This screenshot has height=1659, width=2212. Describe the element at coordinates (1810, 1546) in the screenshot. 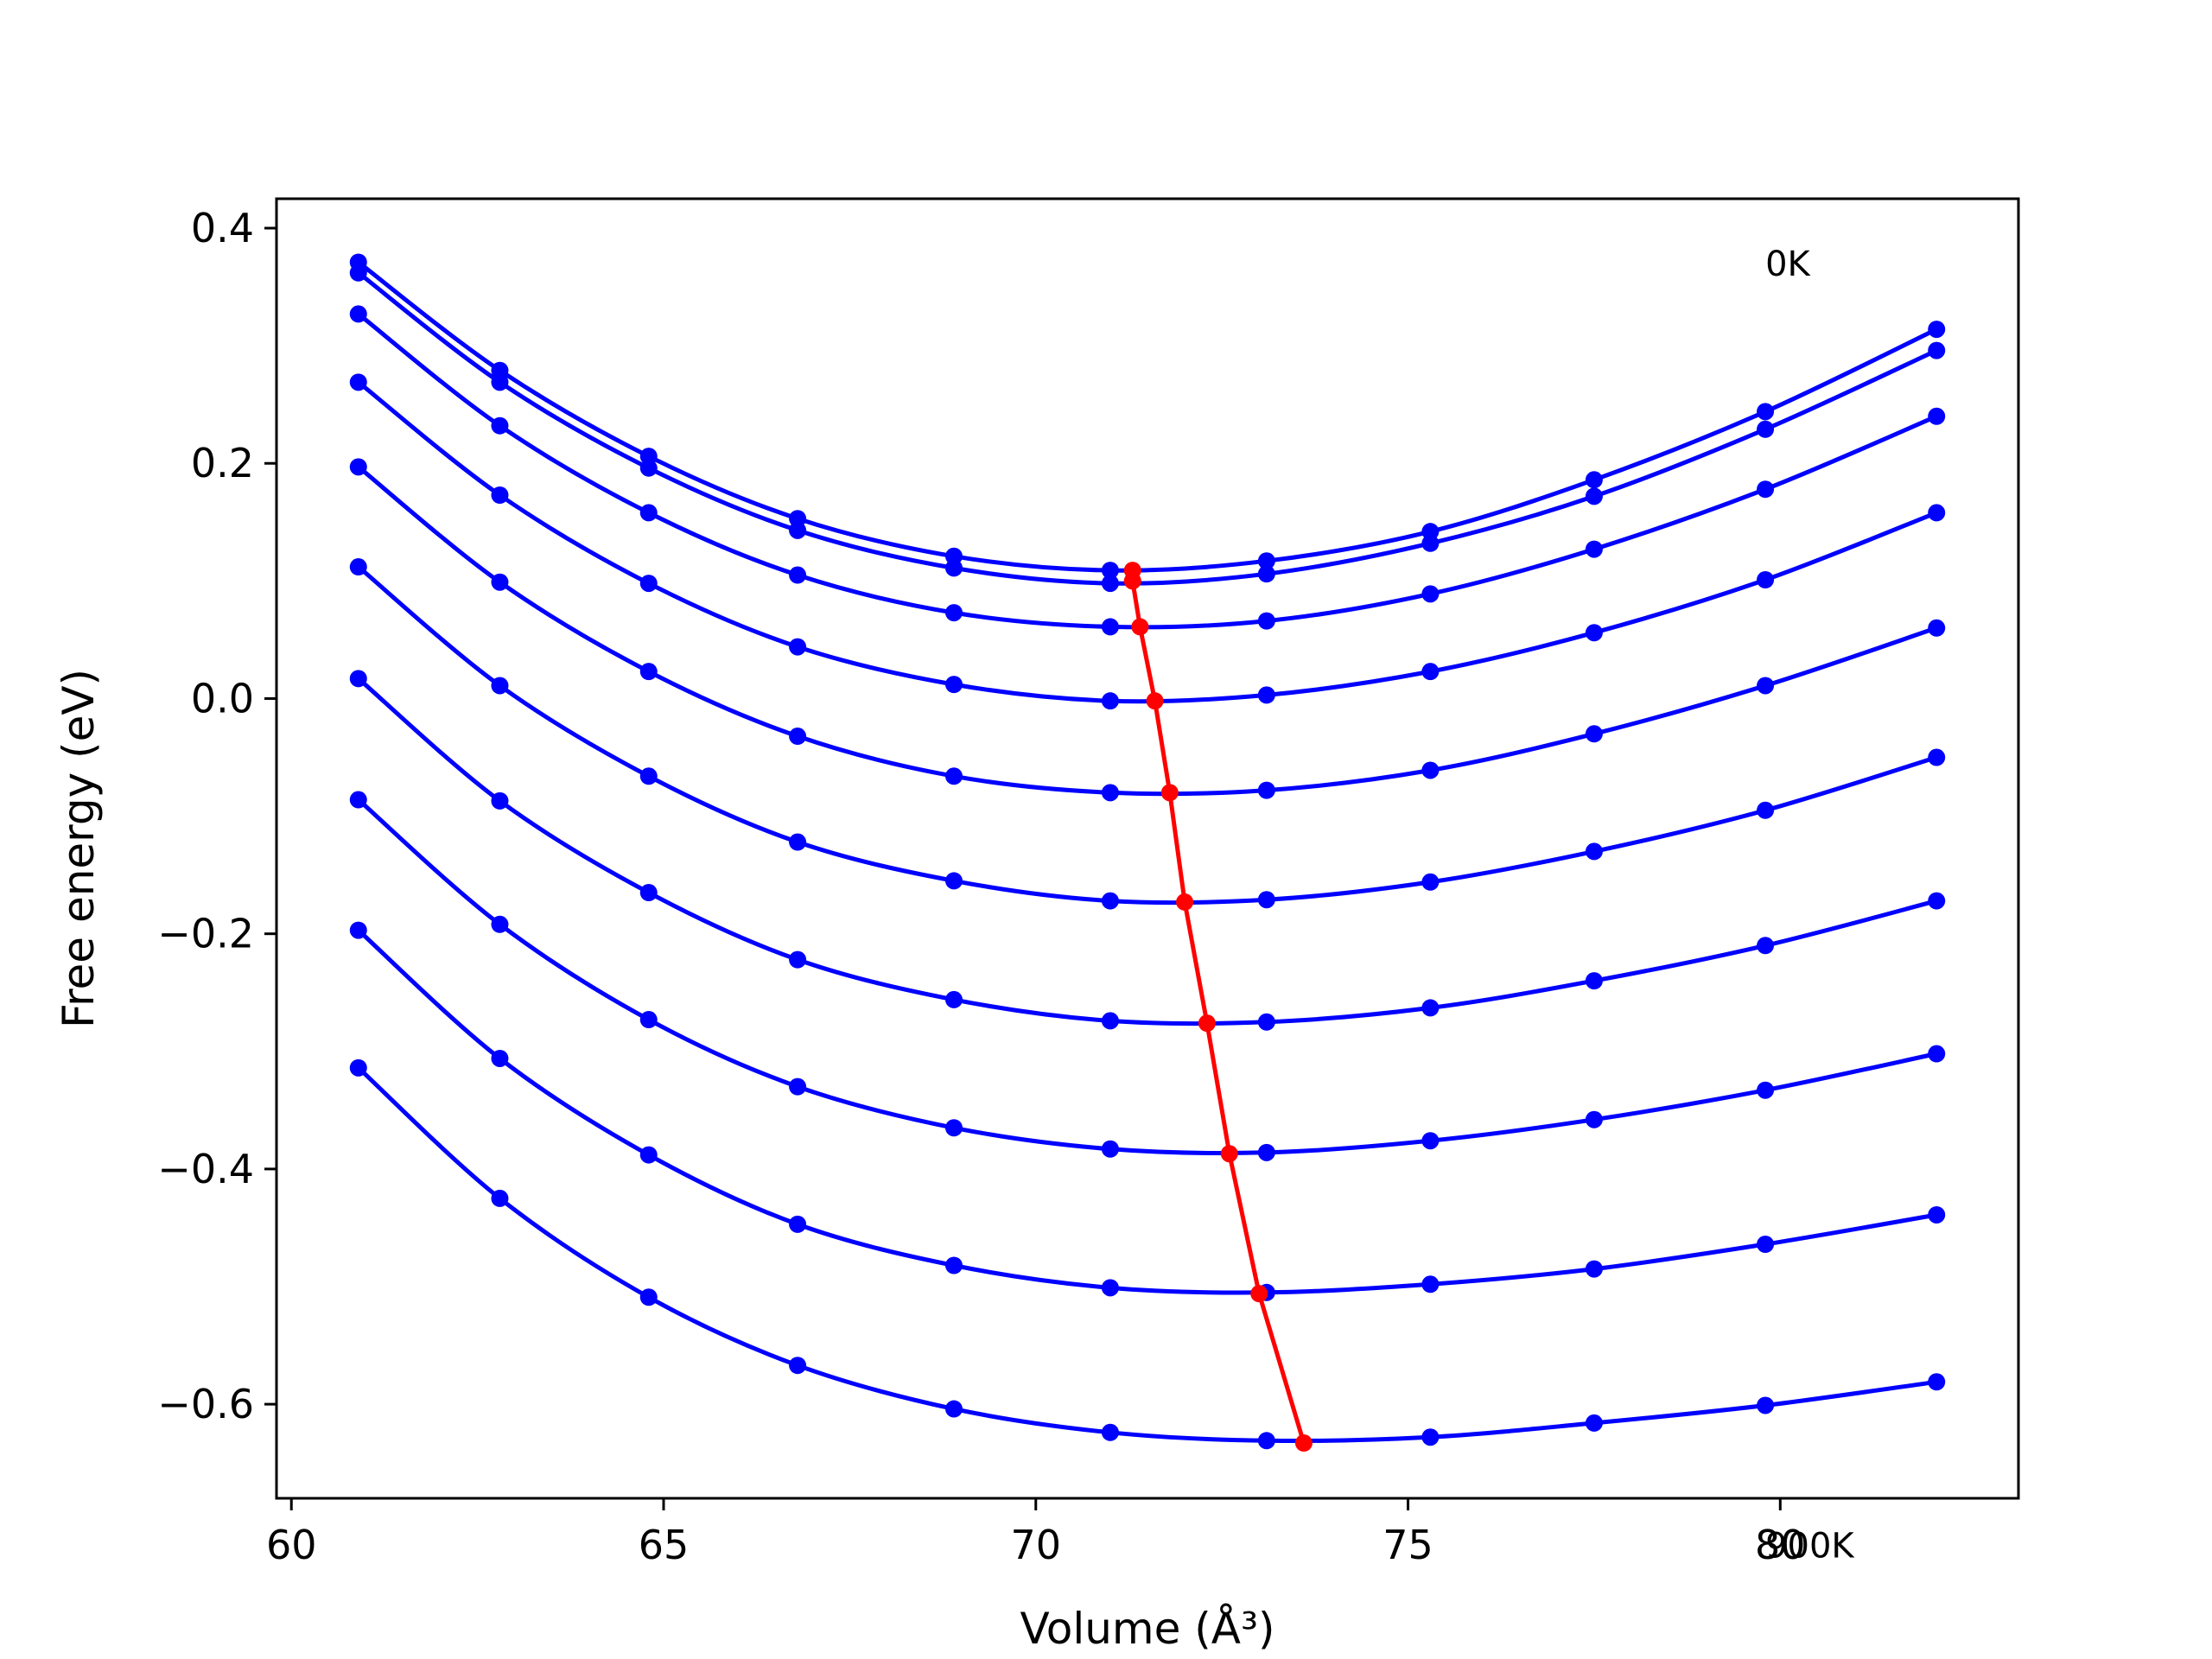

I see `temperature-label: 900K` at that location.